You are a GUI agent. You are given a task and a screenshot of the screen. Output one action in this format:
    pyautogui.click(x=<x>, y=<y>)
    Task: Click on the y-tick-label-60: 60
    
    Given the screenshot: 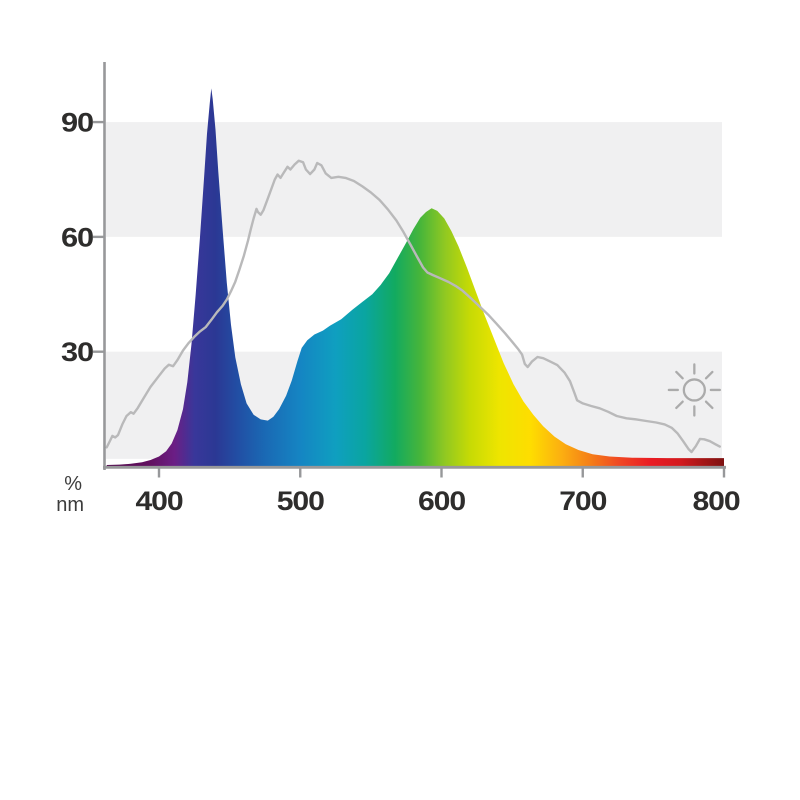 What is the action you would take?
    pyautogui.click(x=77, y=237)
    